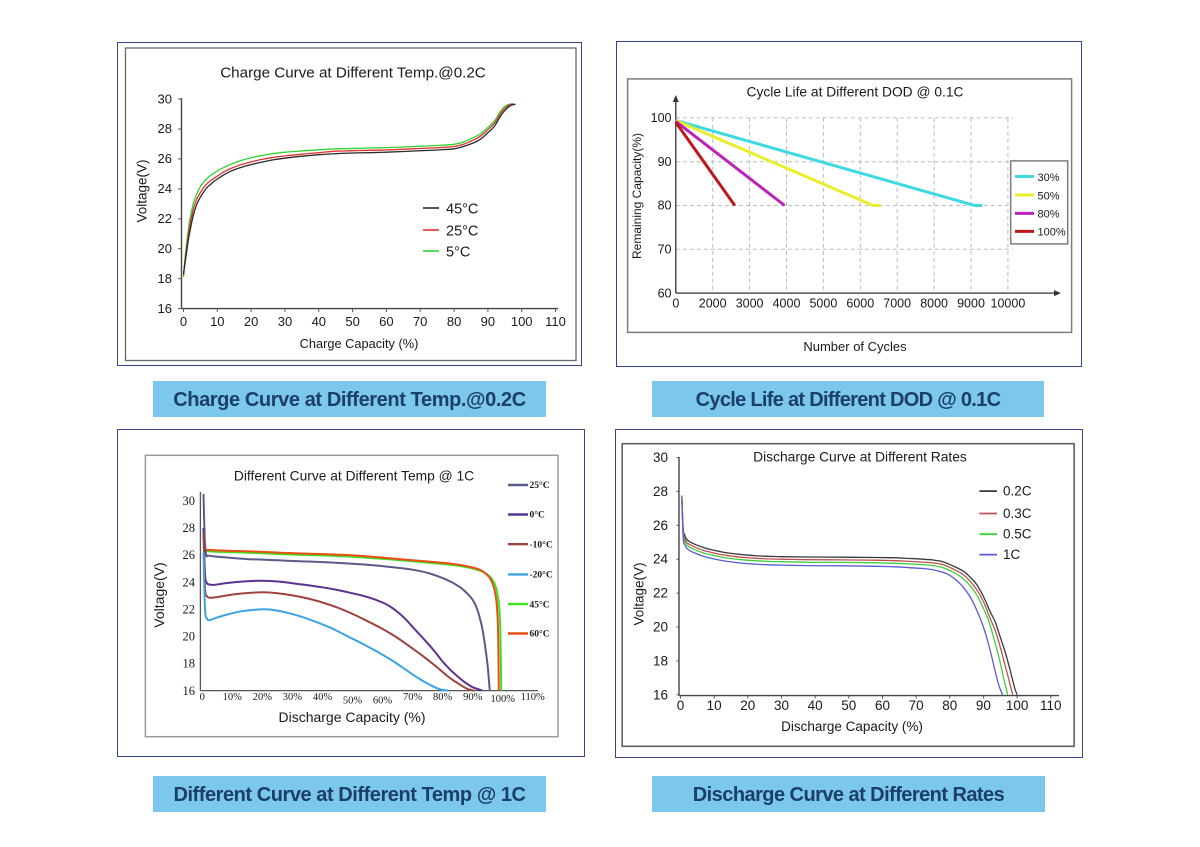 The height and width of the screenshot is (847, 1200). Describe the element at coordinates (1017, 513) in the screenshot. I see `svg-text: 0.3C` at that location.